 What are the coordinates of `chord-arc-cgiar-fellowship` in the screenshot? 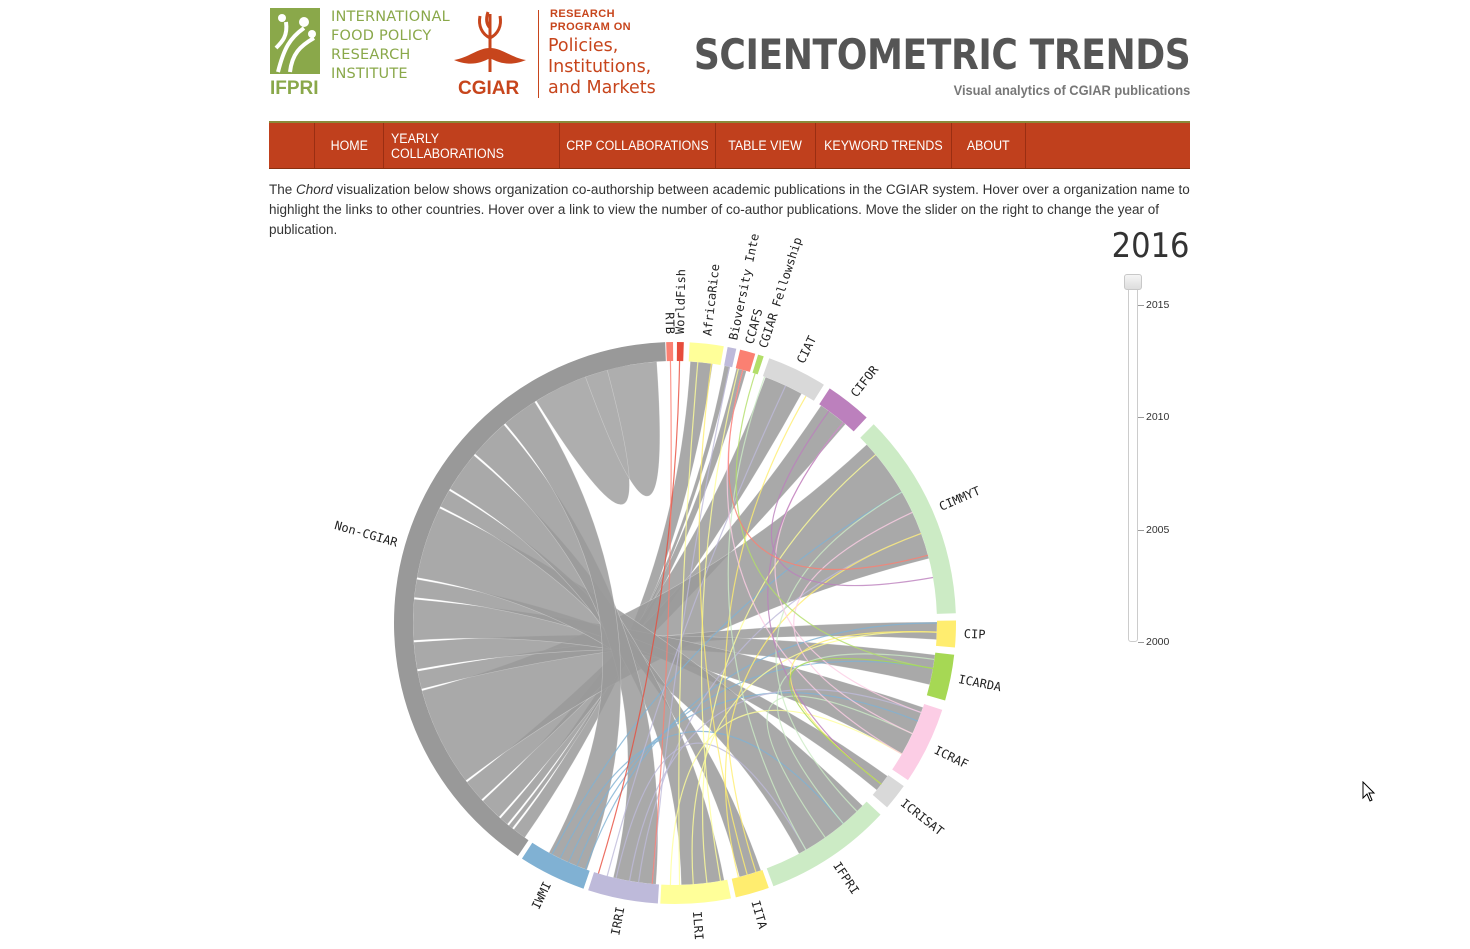 It's located at (758, 364).